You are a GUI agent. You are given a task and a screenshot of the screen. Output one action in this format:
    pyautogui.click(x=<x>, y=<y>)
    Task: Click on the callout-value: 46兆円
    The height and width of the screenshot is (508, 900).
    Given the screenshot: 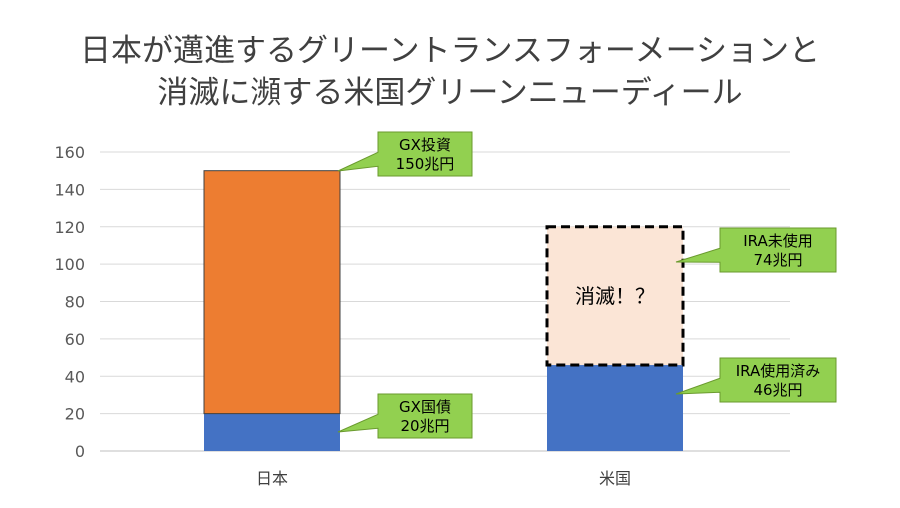 What is the action you would take?
    pyautogui.click(x=777, y=390)
    